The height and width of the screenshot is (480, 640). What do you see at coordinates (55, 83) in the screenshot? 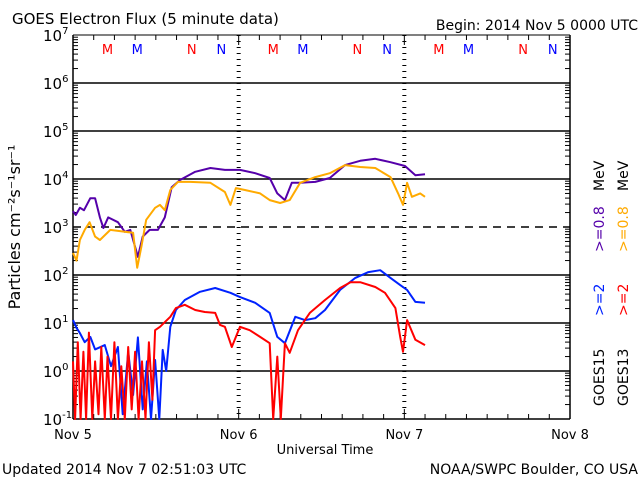
I see `y-tick-label: 10⁶` at bounding box center [55, 83].